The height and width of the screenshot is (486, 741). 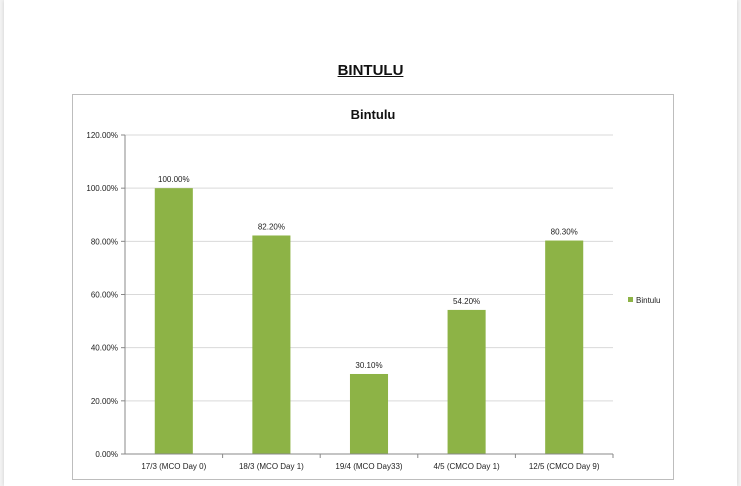 I want to click on x-tick-label: 4/5 (CMCO Day 1), so click(x=466, y=466).